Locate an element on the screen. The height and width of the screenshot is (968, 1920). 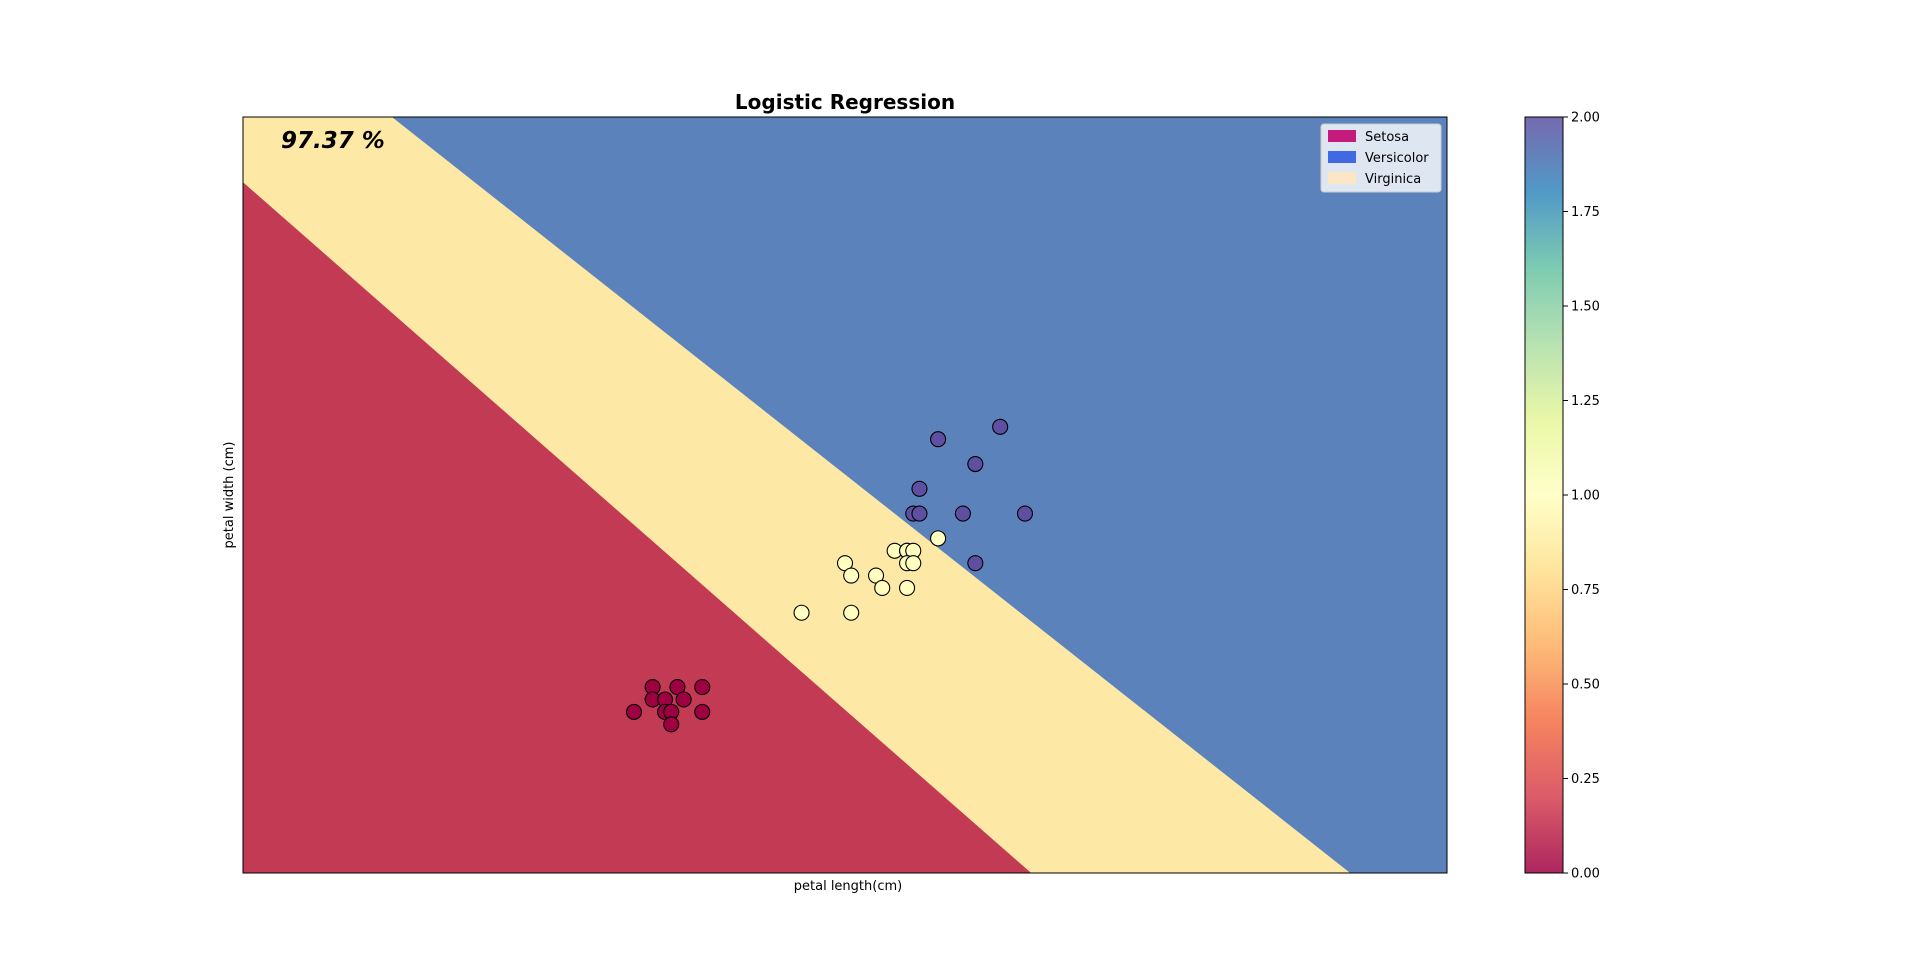
colorbar-tick-label: 2.00 is located at coordinates (1585, 118).